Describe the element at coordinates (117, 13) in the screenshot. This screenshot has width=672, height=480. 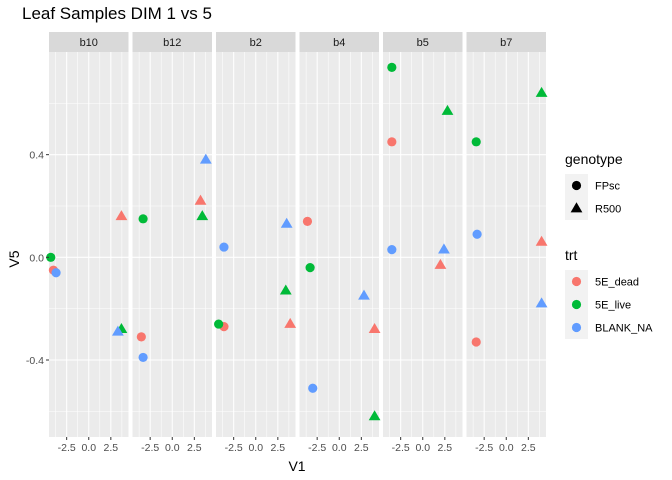
I see `chart-title: Leaf Samples DIM 1 vs 5` at that location.